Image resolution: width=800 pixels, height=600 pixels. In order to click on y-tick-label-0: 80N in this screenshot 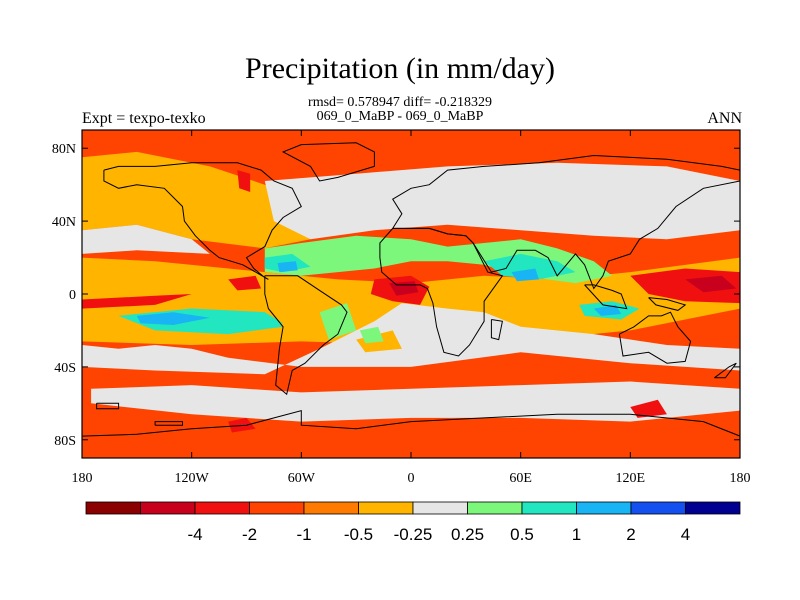, I will do `click(64, 149)`.